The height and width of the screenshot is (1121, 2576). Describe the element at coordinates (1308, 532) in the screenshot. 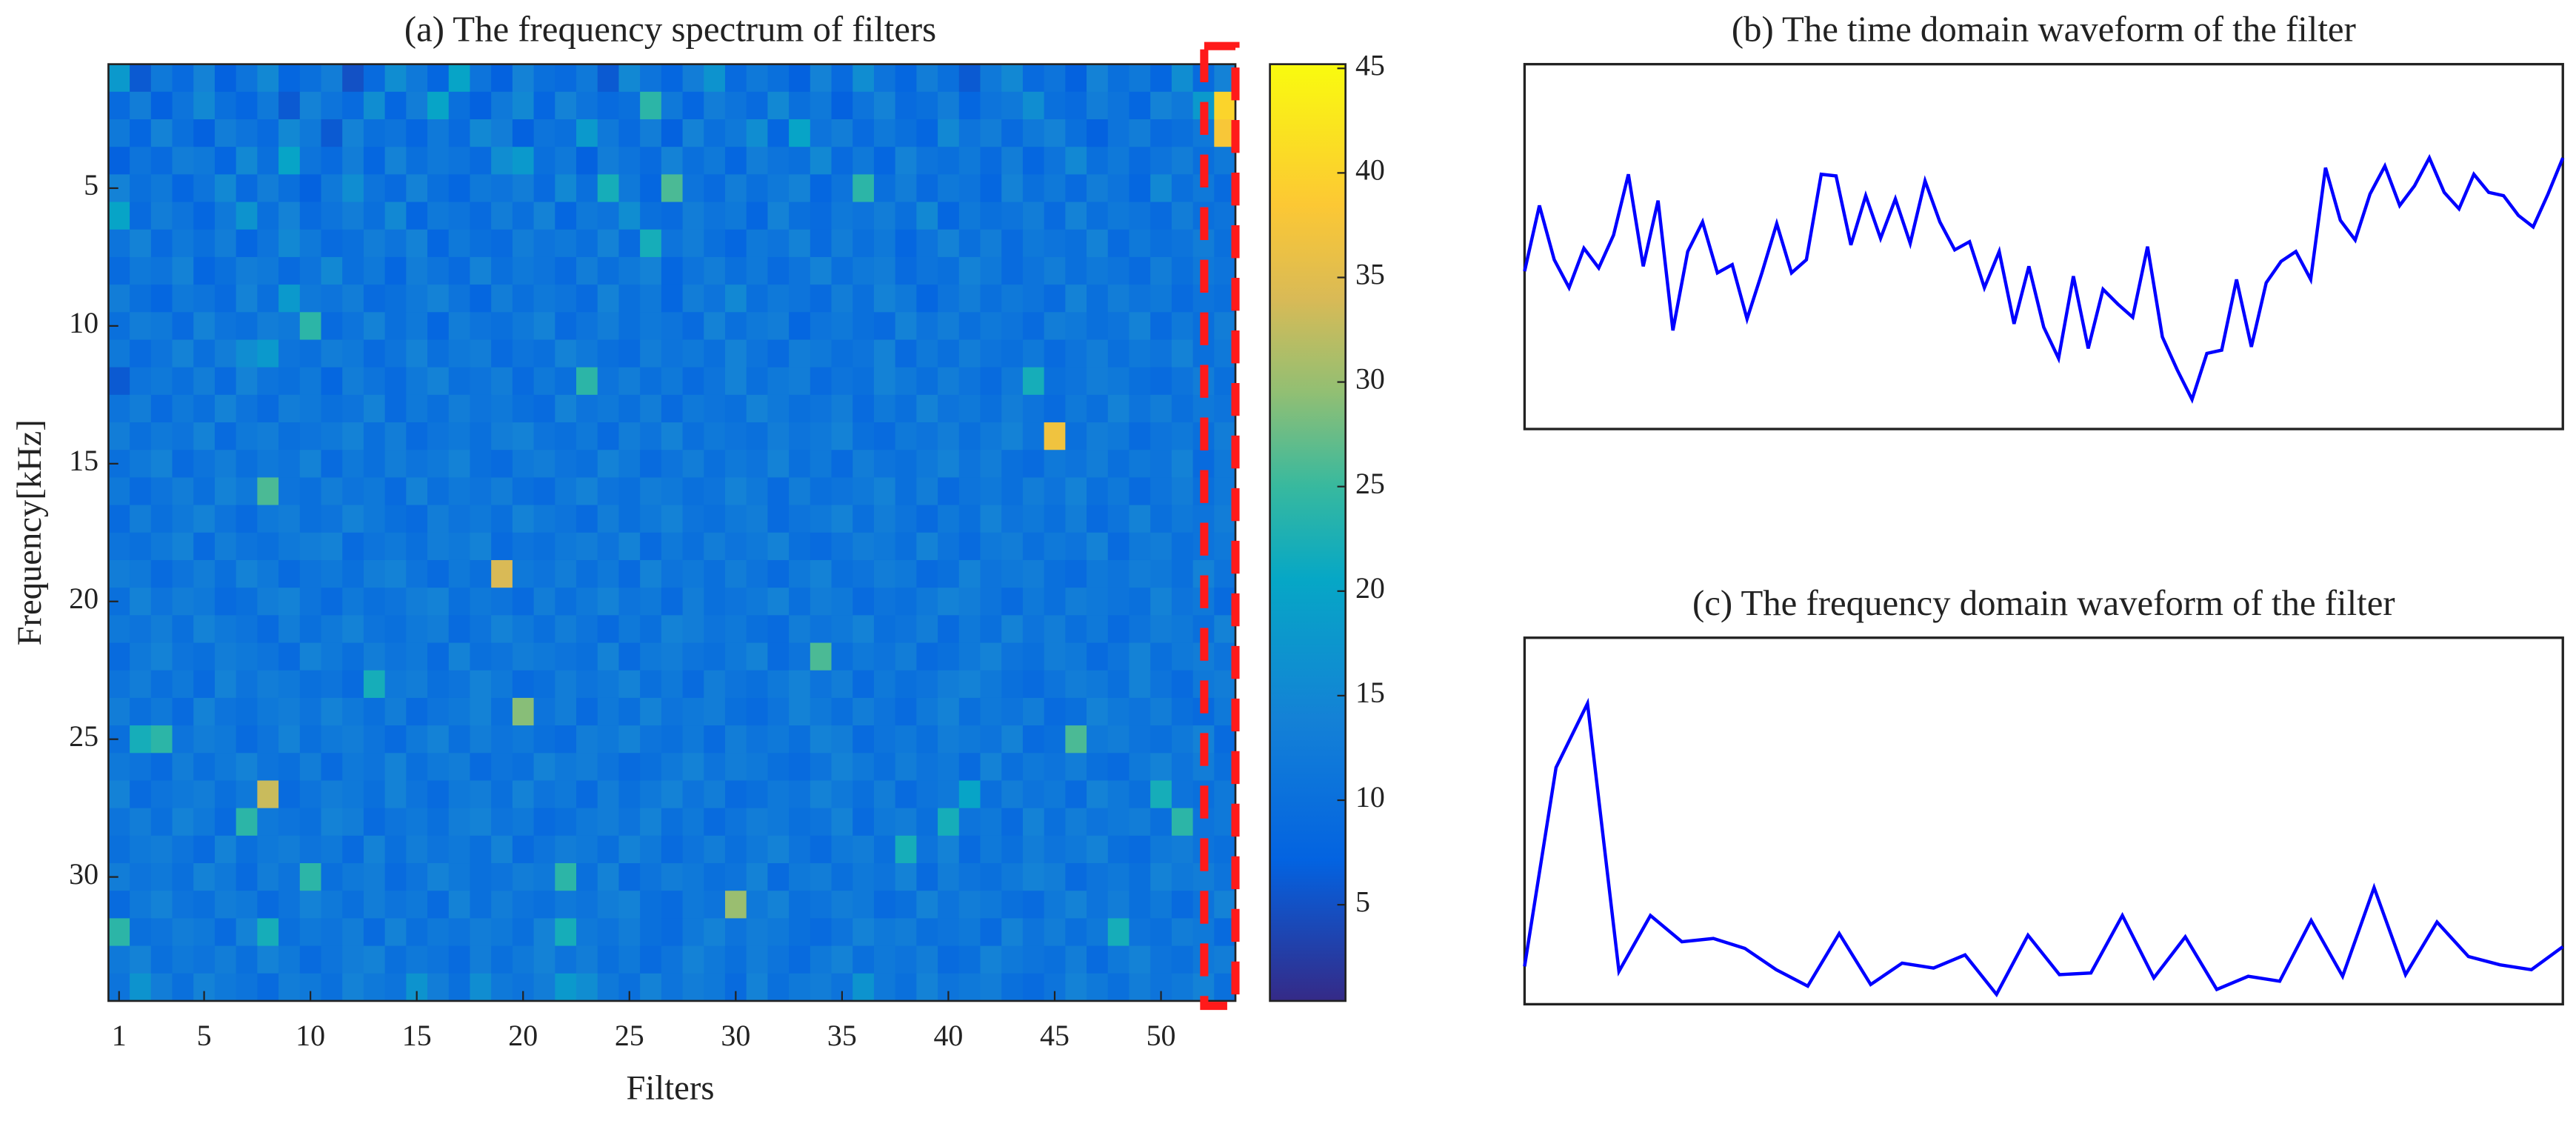

I see `colorbar` at that location.